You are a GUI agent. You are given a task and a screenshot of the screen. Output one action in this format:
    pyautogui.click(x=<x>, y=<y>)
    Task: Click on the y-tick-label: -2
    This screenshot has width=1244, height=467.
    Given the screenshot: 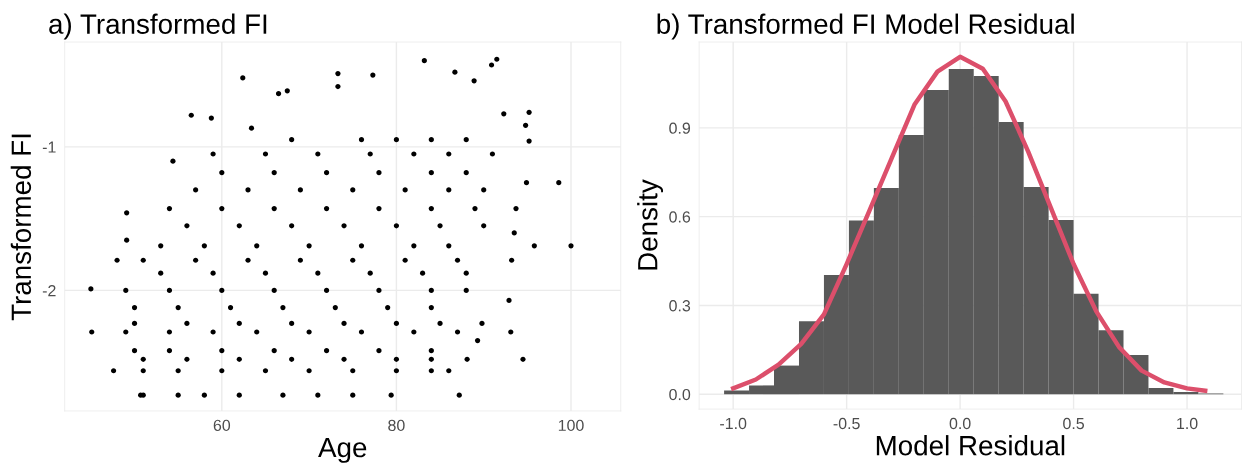 What is the action you would take?
    pyautogui.click(x=49, y=291)
    